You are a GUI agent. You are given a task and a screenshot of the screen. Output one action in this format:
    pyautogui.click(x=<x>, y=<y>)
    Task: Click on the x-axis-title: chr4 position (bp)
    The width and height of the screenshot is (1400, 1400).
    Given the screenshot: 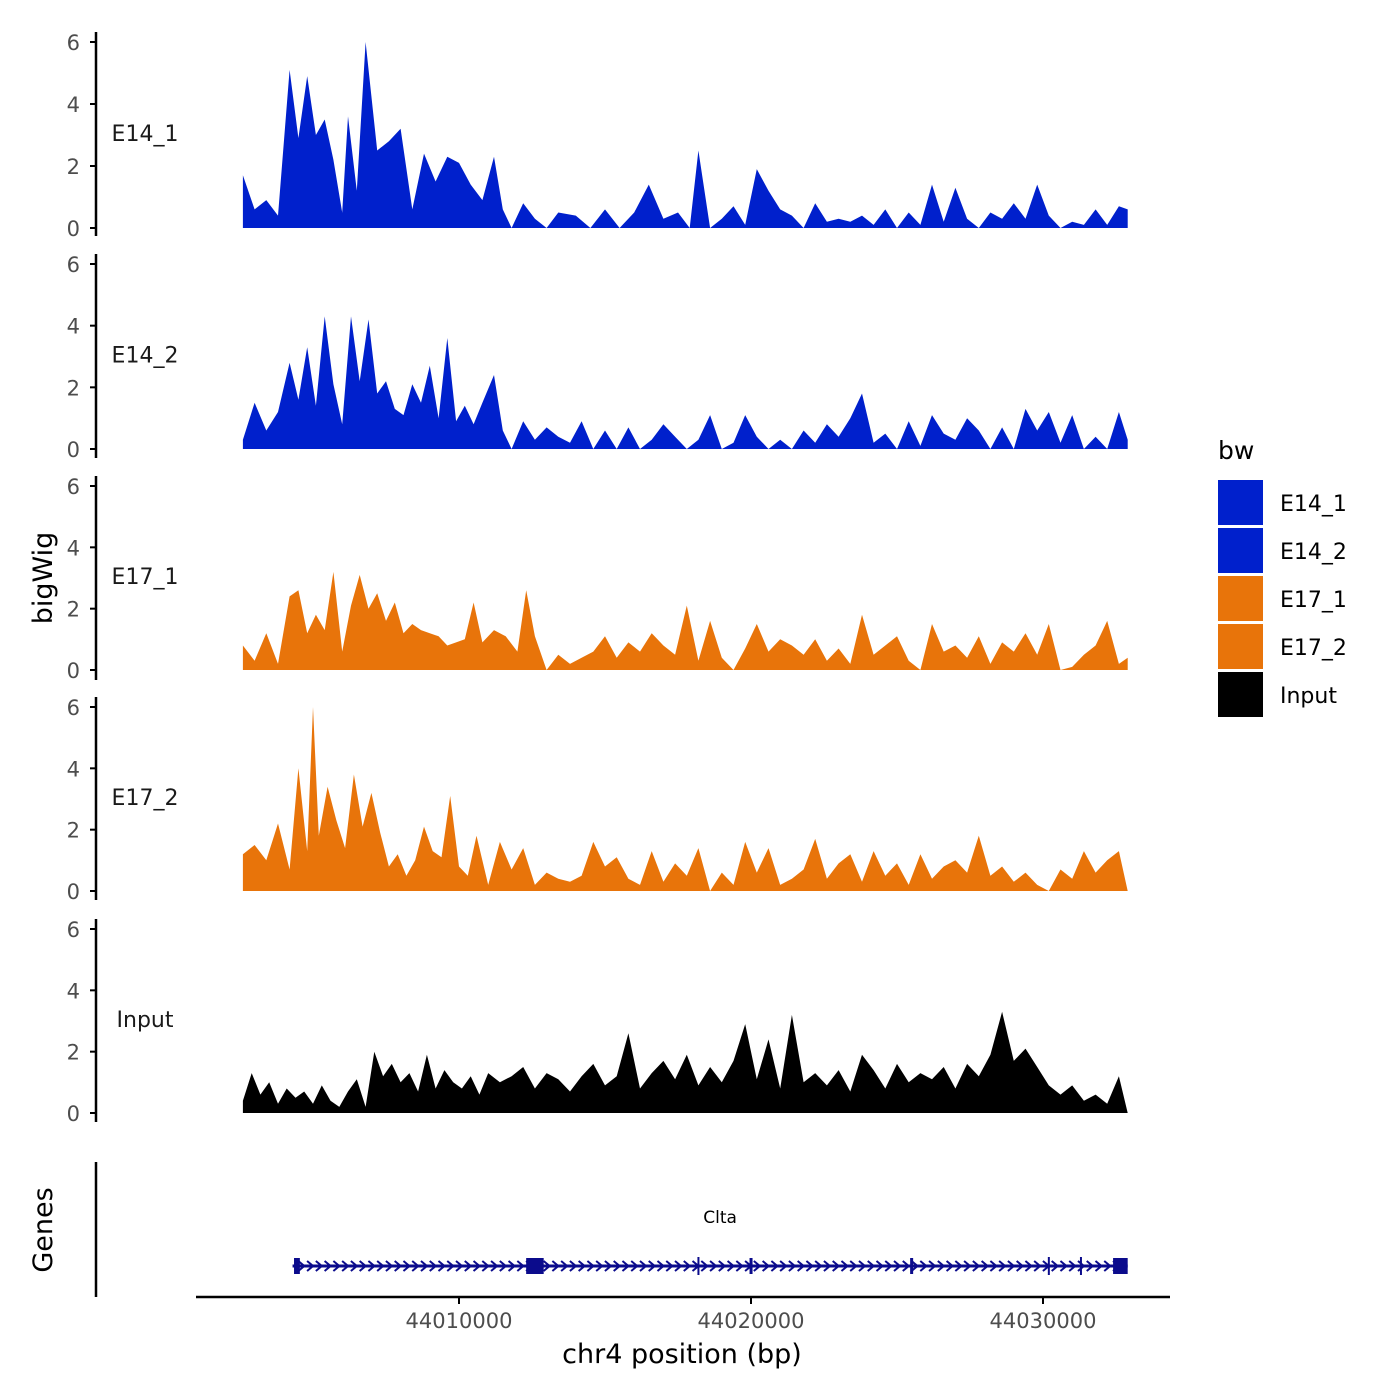 What is the action you would take?
    pyautogui.click(x=682, y=1354)
    